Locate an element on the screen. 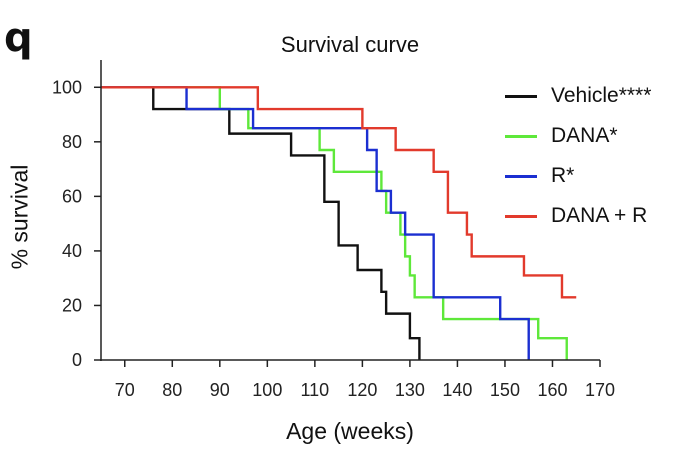 This screenshot has height=466, width=696. x-tick-label-0: 70 is located at coordinates (125, 390).